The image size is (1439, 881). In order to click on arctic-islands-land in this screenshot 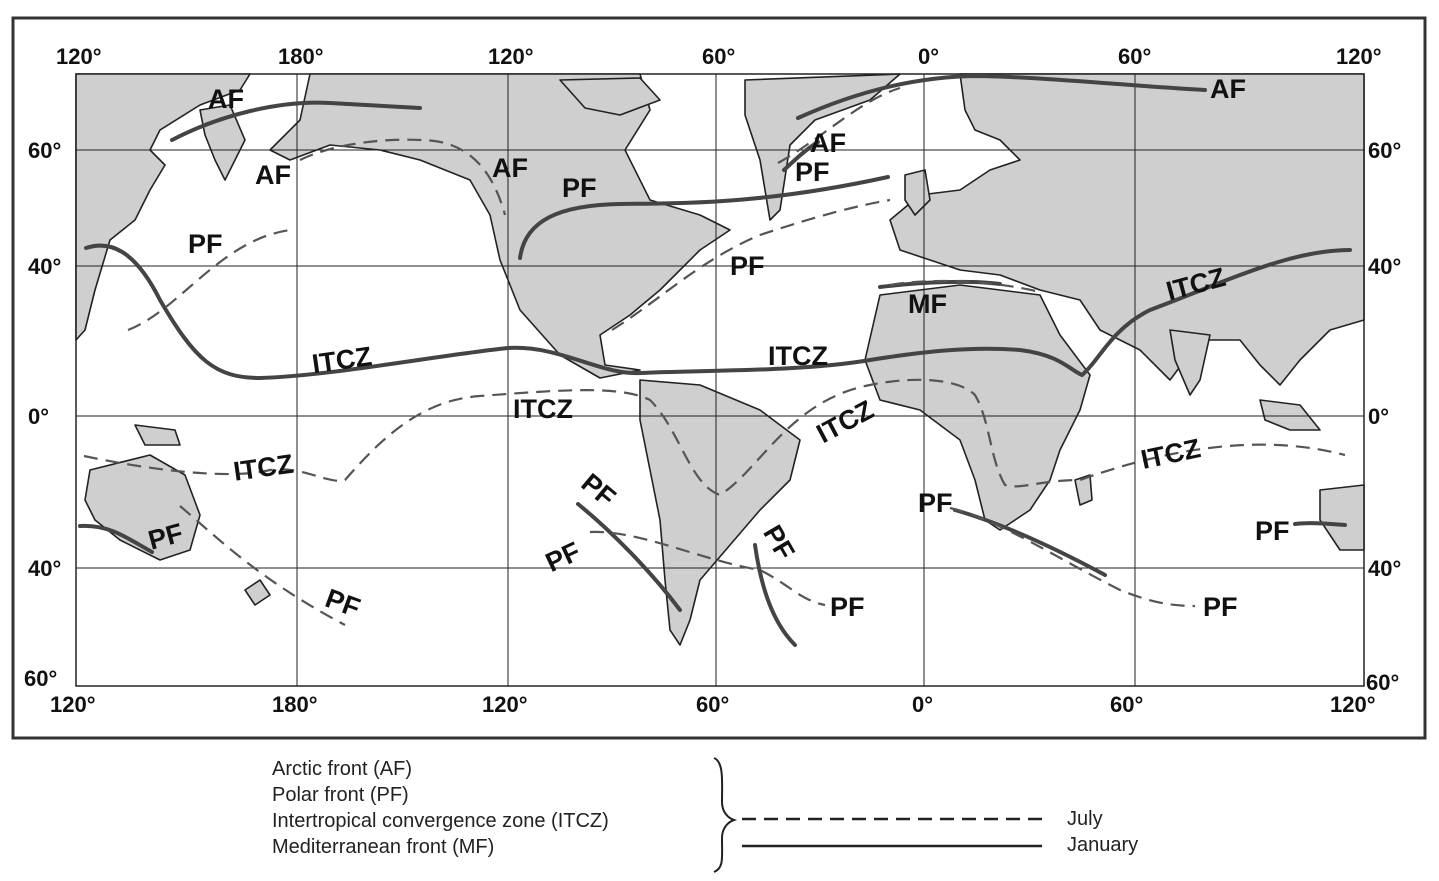, I will do `click(610, 96)`.